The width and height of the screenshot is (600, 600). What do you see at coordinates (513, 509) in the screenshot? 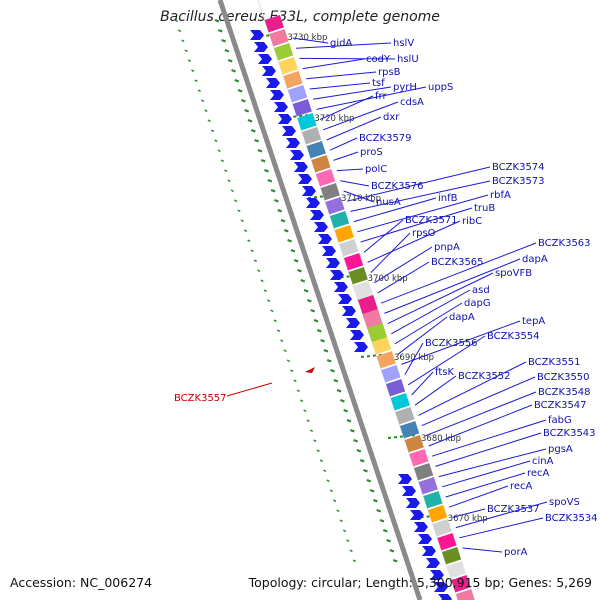
I see `gene-label-BCZK3537: BCZK3537` at bounding box center [513, 509].